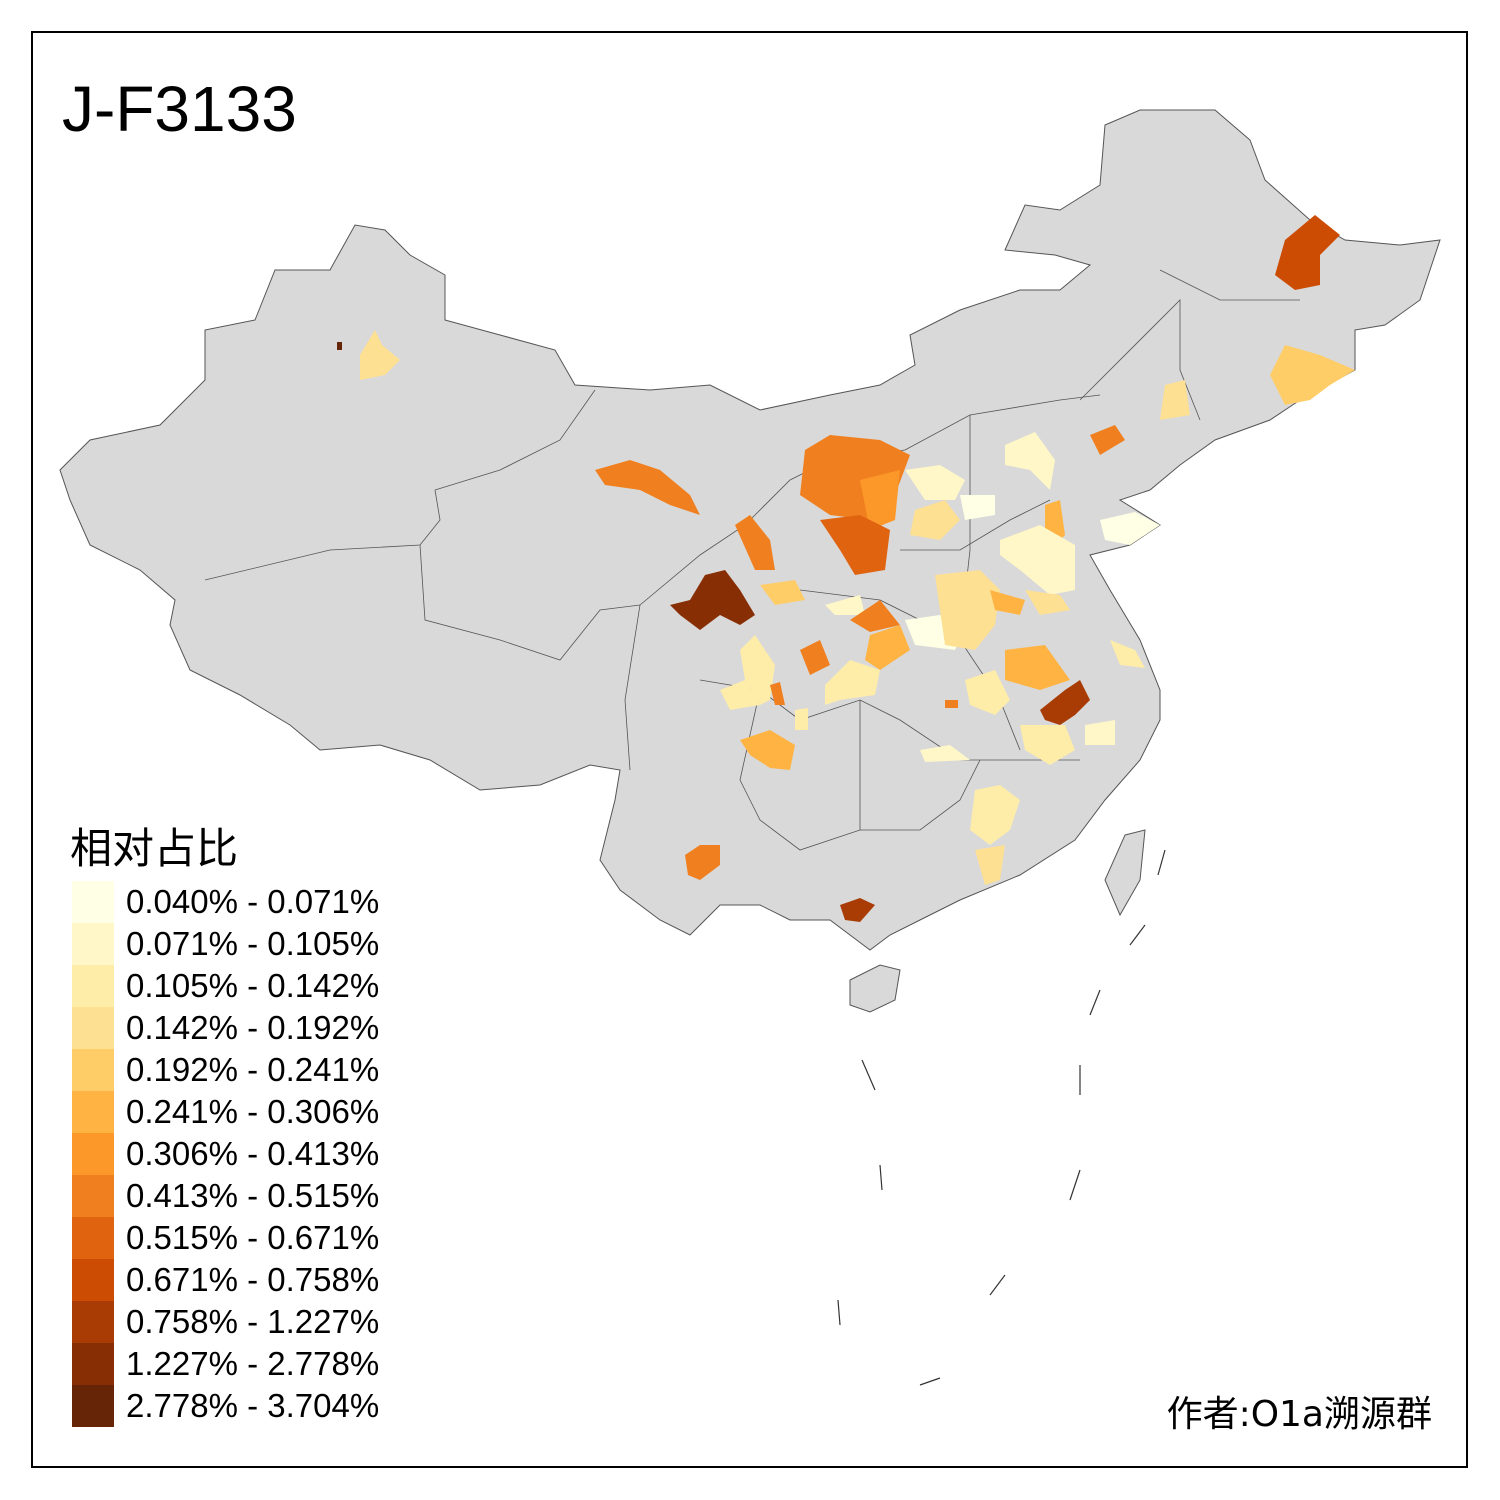  What do you see at coordinates (253, 1363) in the screenshot?
I see `legend-label: 1.227% - 2.778%` at bounding box center [253, 1363].